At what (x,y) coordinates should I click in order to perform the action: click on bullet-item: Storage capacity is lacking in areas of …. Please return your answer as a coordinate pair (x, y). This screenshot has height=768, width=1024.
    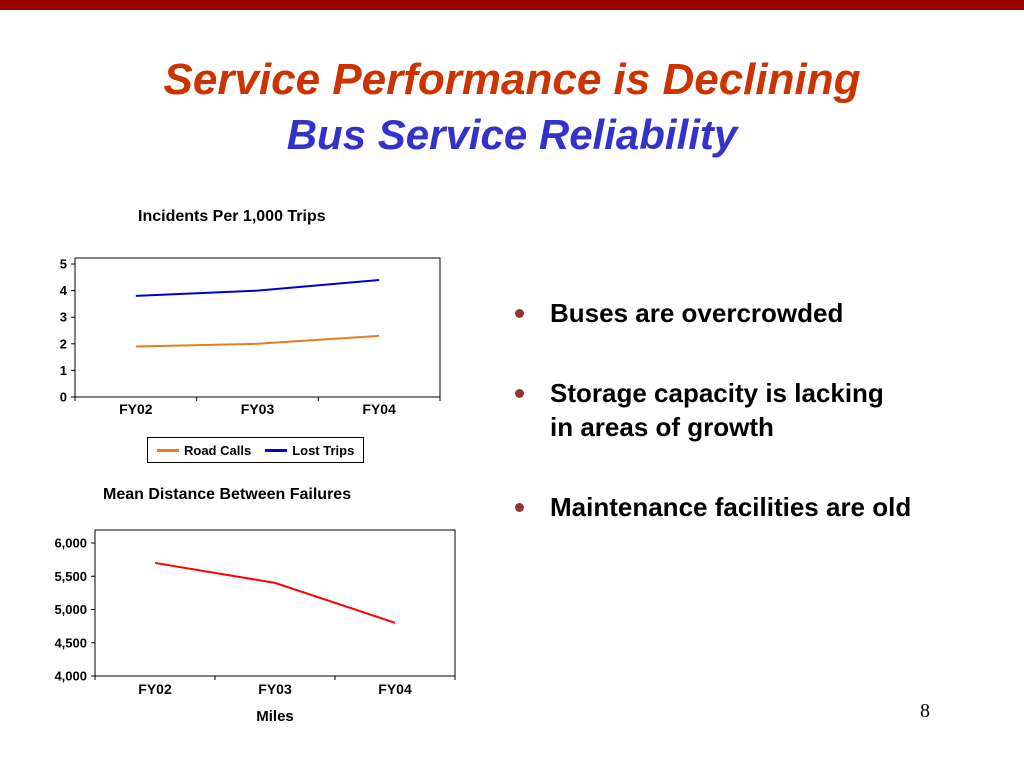
    Looking at the image, I should click on (750, 410).